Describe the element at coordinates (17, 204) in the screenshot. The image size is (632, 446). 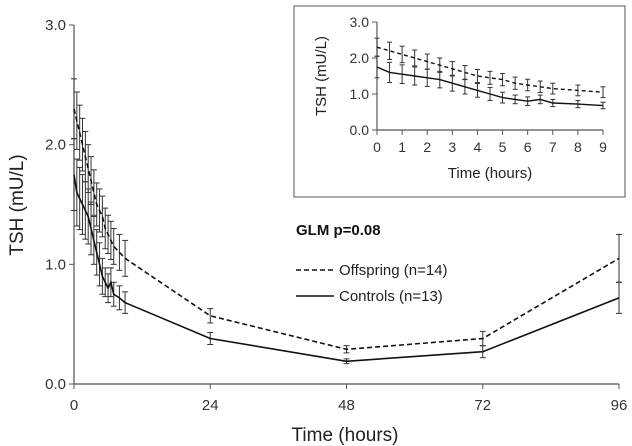
I see `main-y-axis-label: TSH (mU/L)` at that location.